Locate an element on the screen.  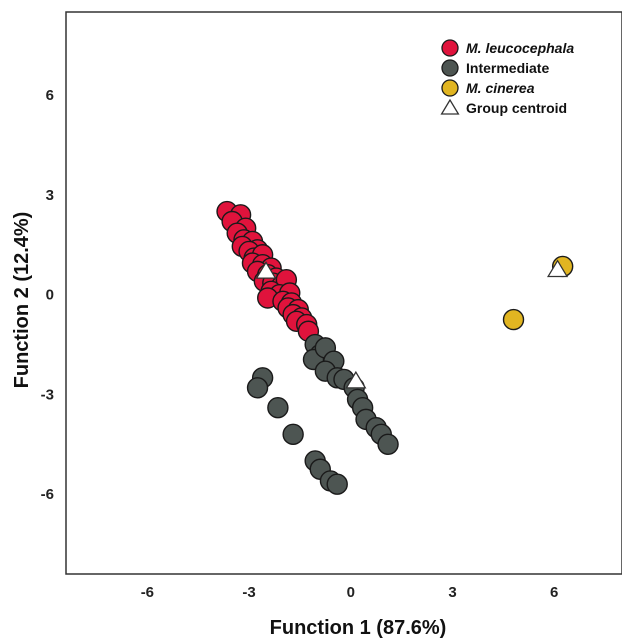
legend-marker-intermediate is located at coordinates (450, 68).